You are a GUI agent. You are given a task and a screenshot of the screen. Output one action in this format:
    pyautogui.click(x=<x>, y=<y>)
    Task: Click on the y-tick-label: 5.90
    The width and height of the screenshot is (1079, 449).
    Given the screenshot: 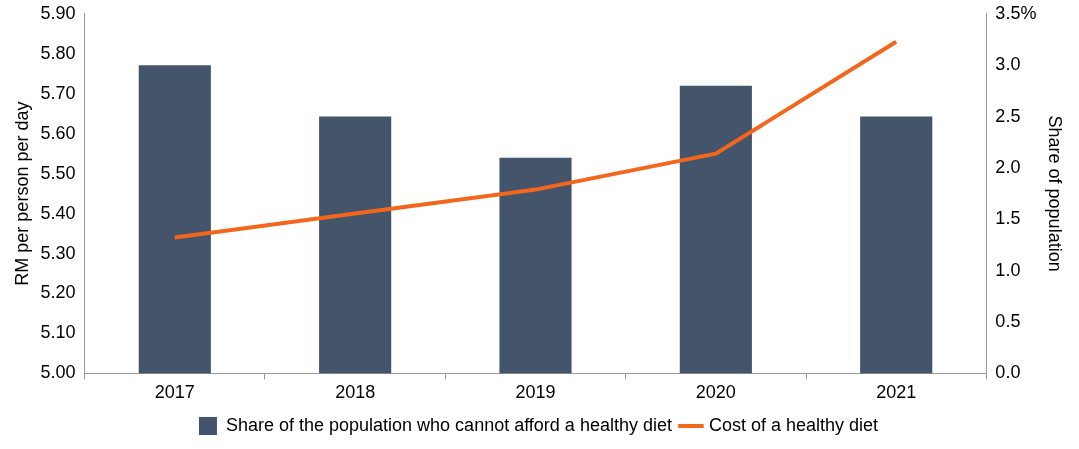 What is the action you would take?
    pyautogui.click(x=58, y=12)
    